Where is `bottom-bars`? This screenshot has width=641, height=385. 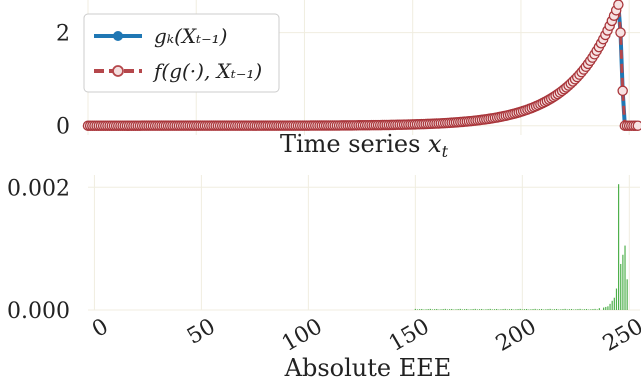
bottom-bars is located at coordinates (521, 247).